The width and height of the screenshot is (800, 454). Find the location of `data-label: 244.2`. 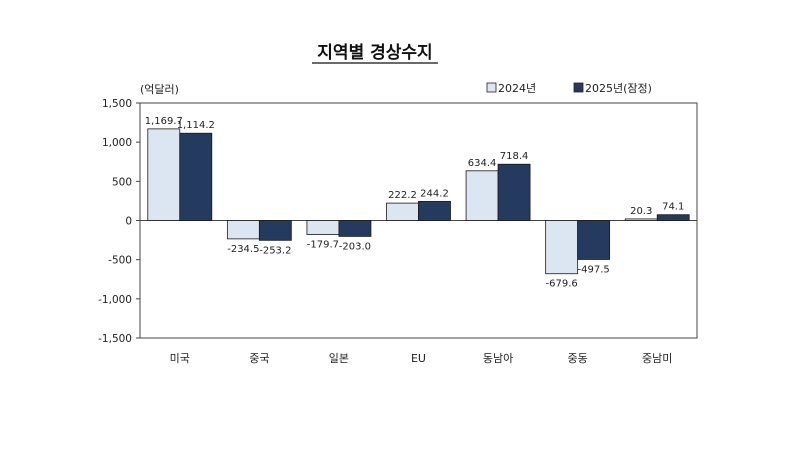

data-label: 244.2 is located at coordinates (434, 193).